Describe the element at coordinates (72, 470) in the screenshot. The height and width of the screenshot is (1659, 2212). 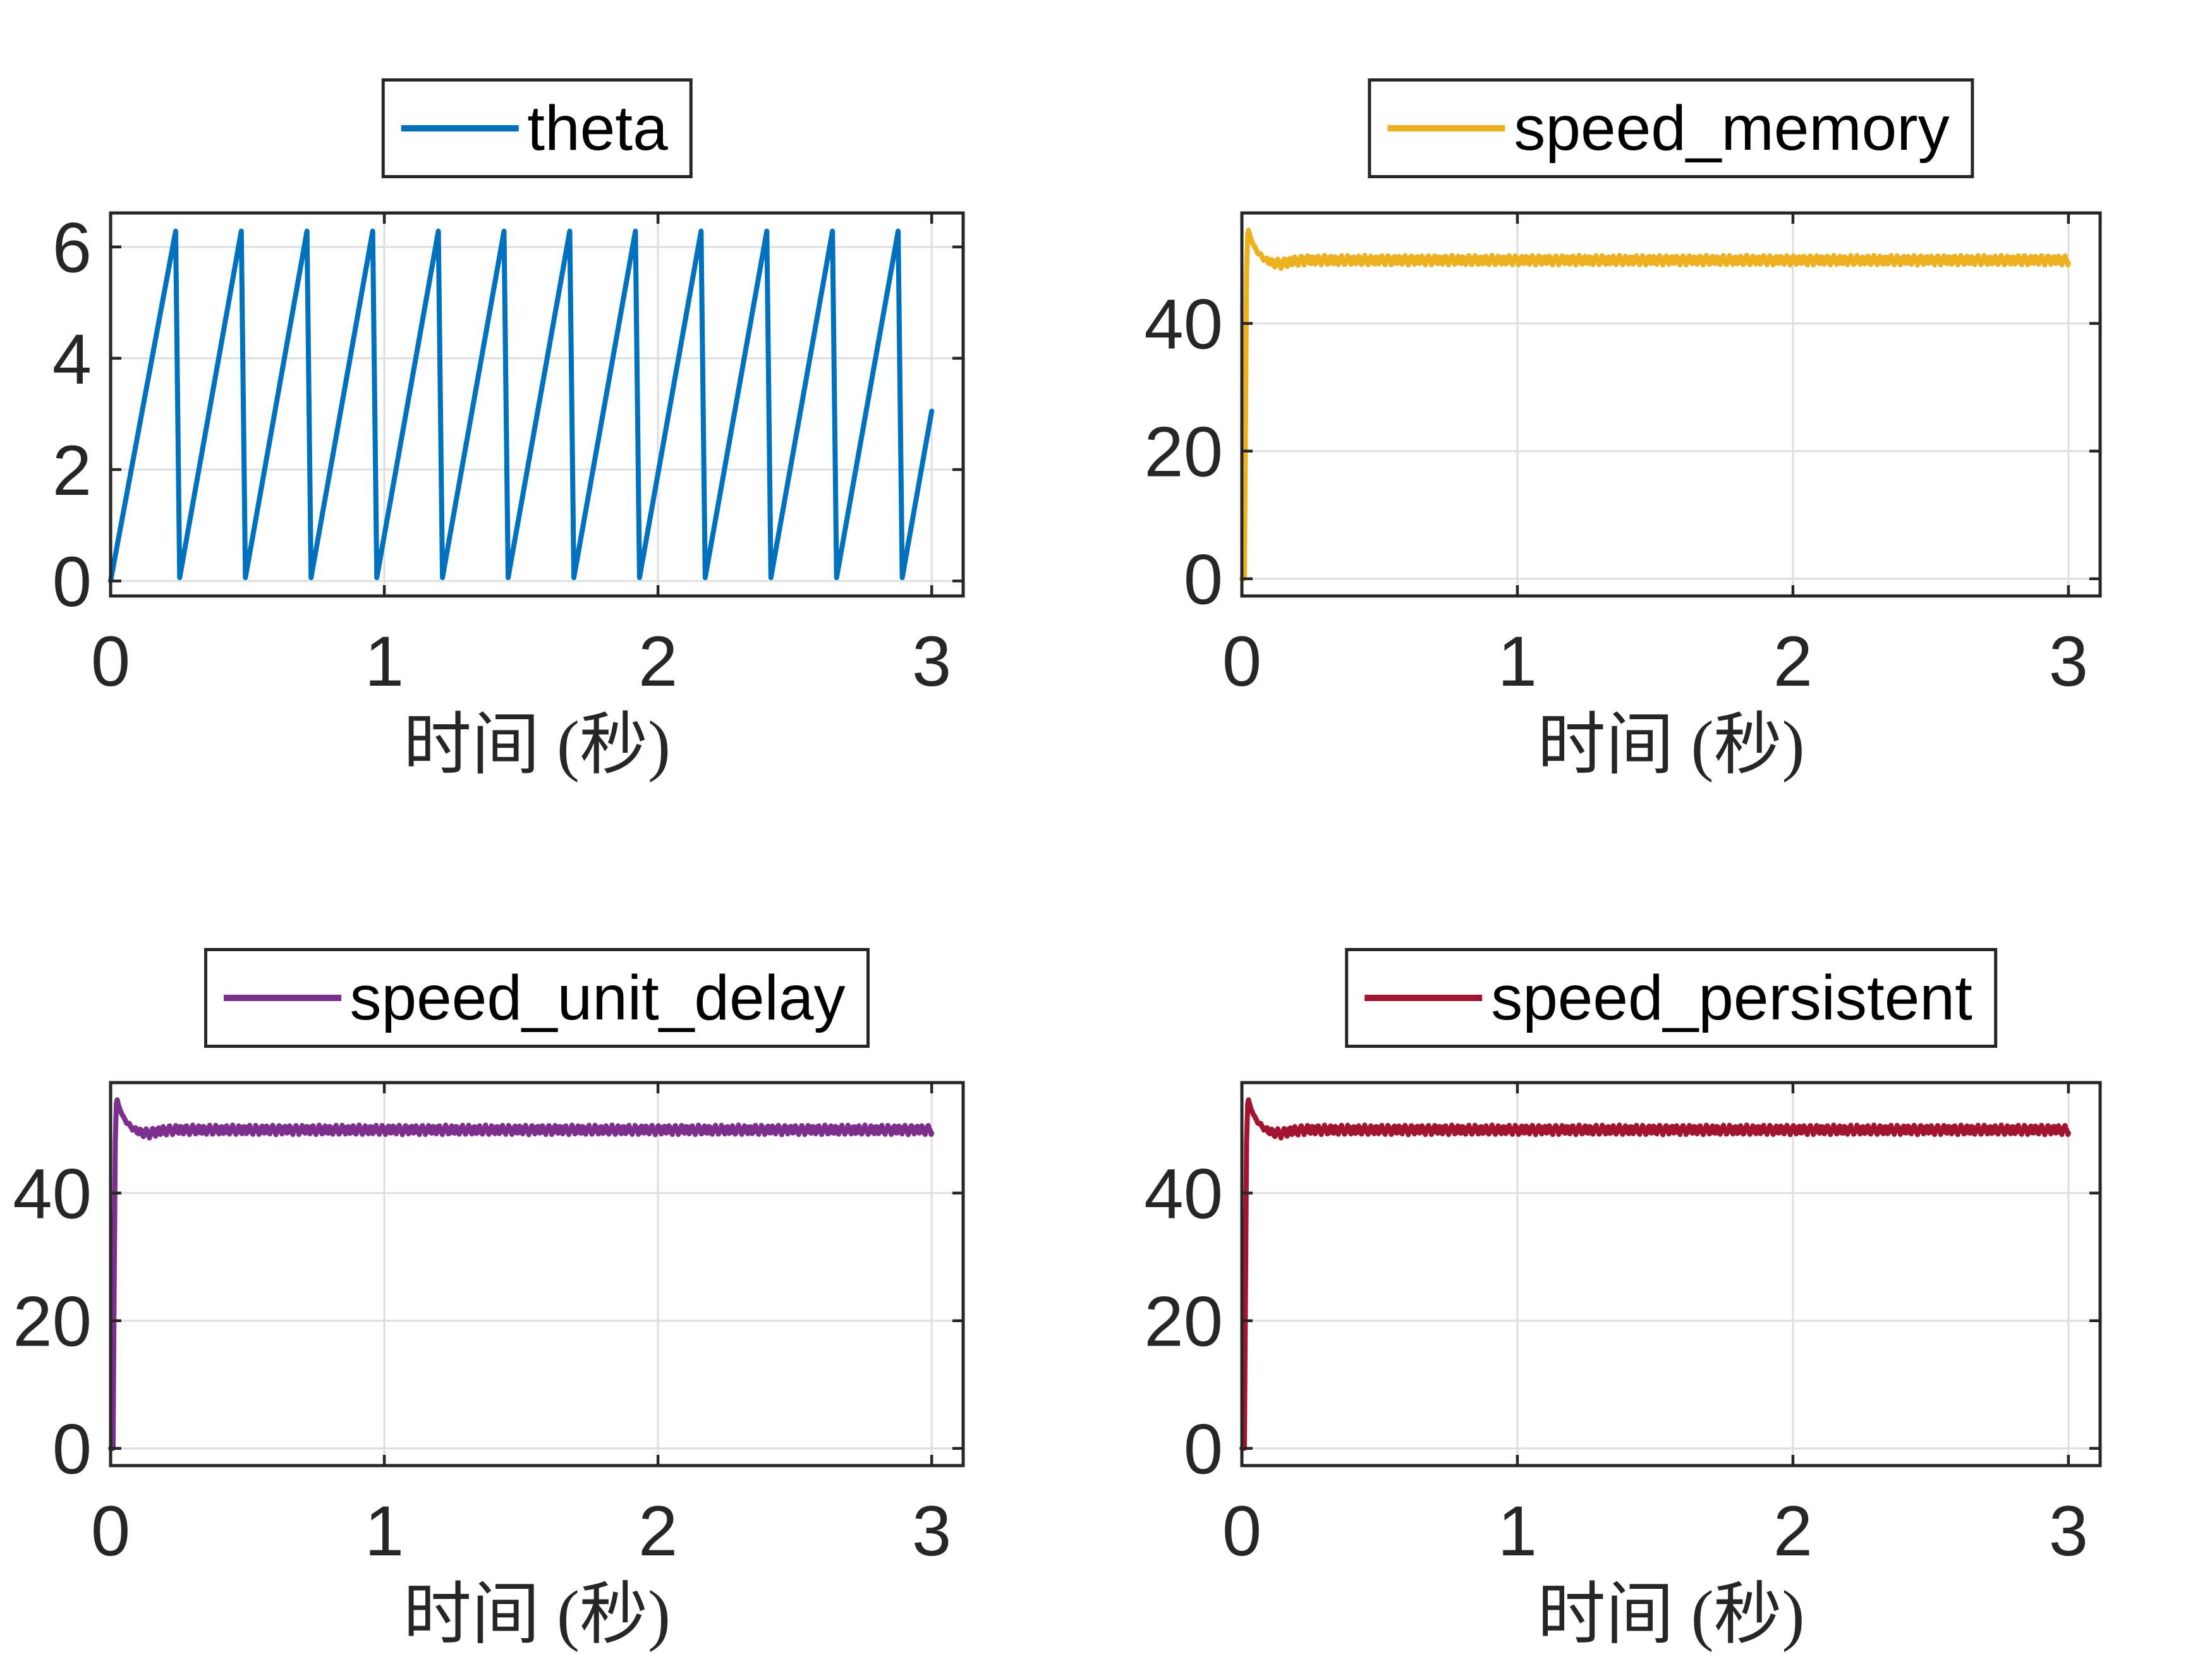
I see `y-tick-label-2-theta: 2` at that location.